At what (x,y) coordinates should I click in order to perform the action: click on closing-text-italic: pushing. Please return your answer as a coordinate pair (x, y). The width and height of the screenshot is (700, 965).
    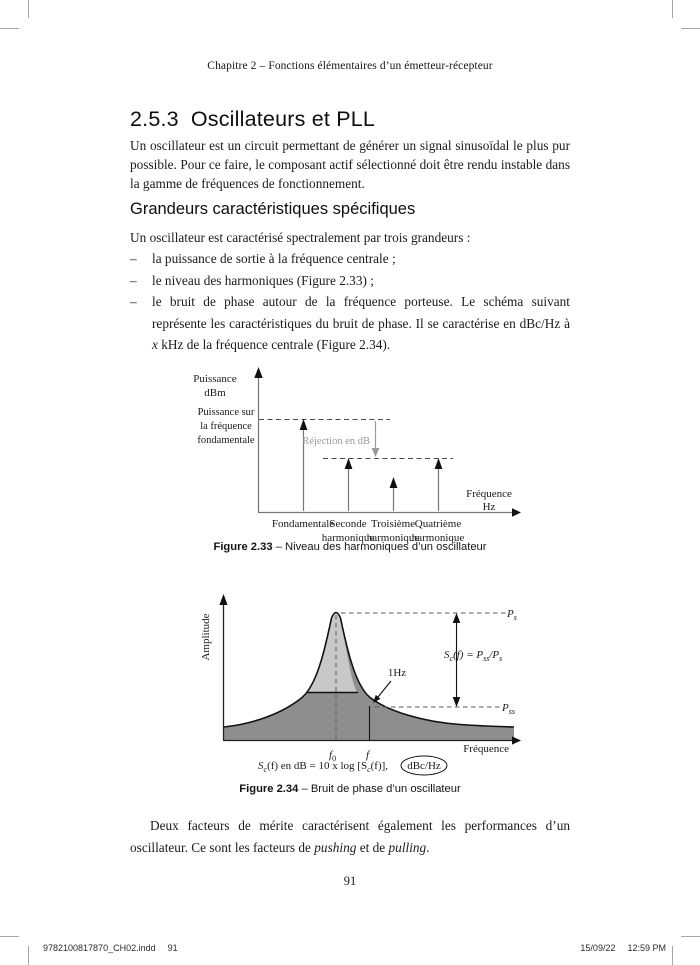
    Looking at the image, I should click on (335, 847).